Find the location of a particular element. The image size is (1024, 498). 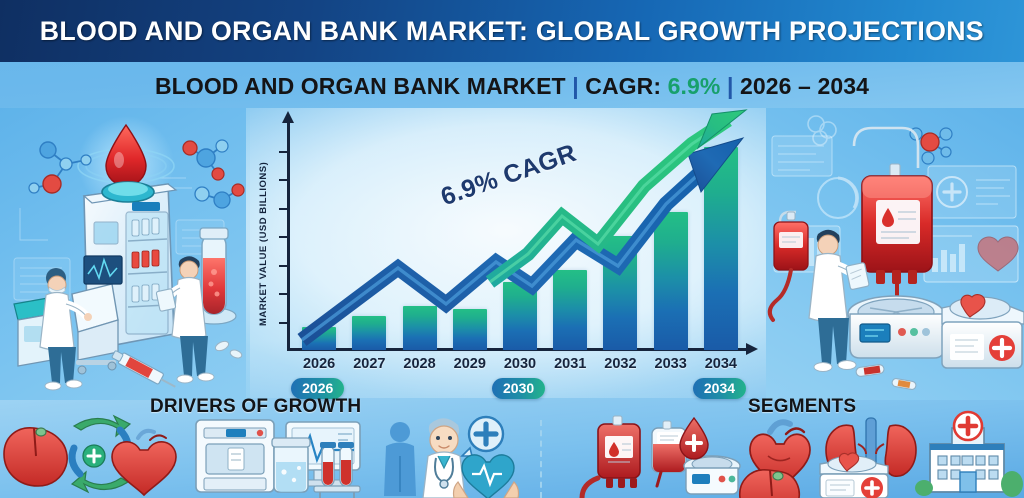

refrigerator-display-panel is located at coordinates (146, 206).